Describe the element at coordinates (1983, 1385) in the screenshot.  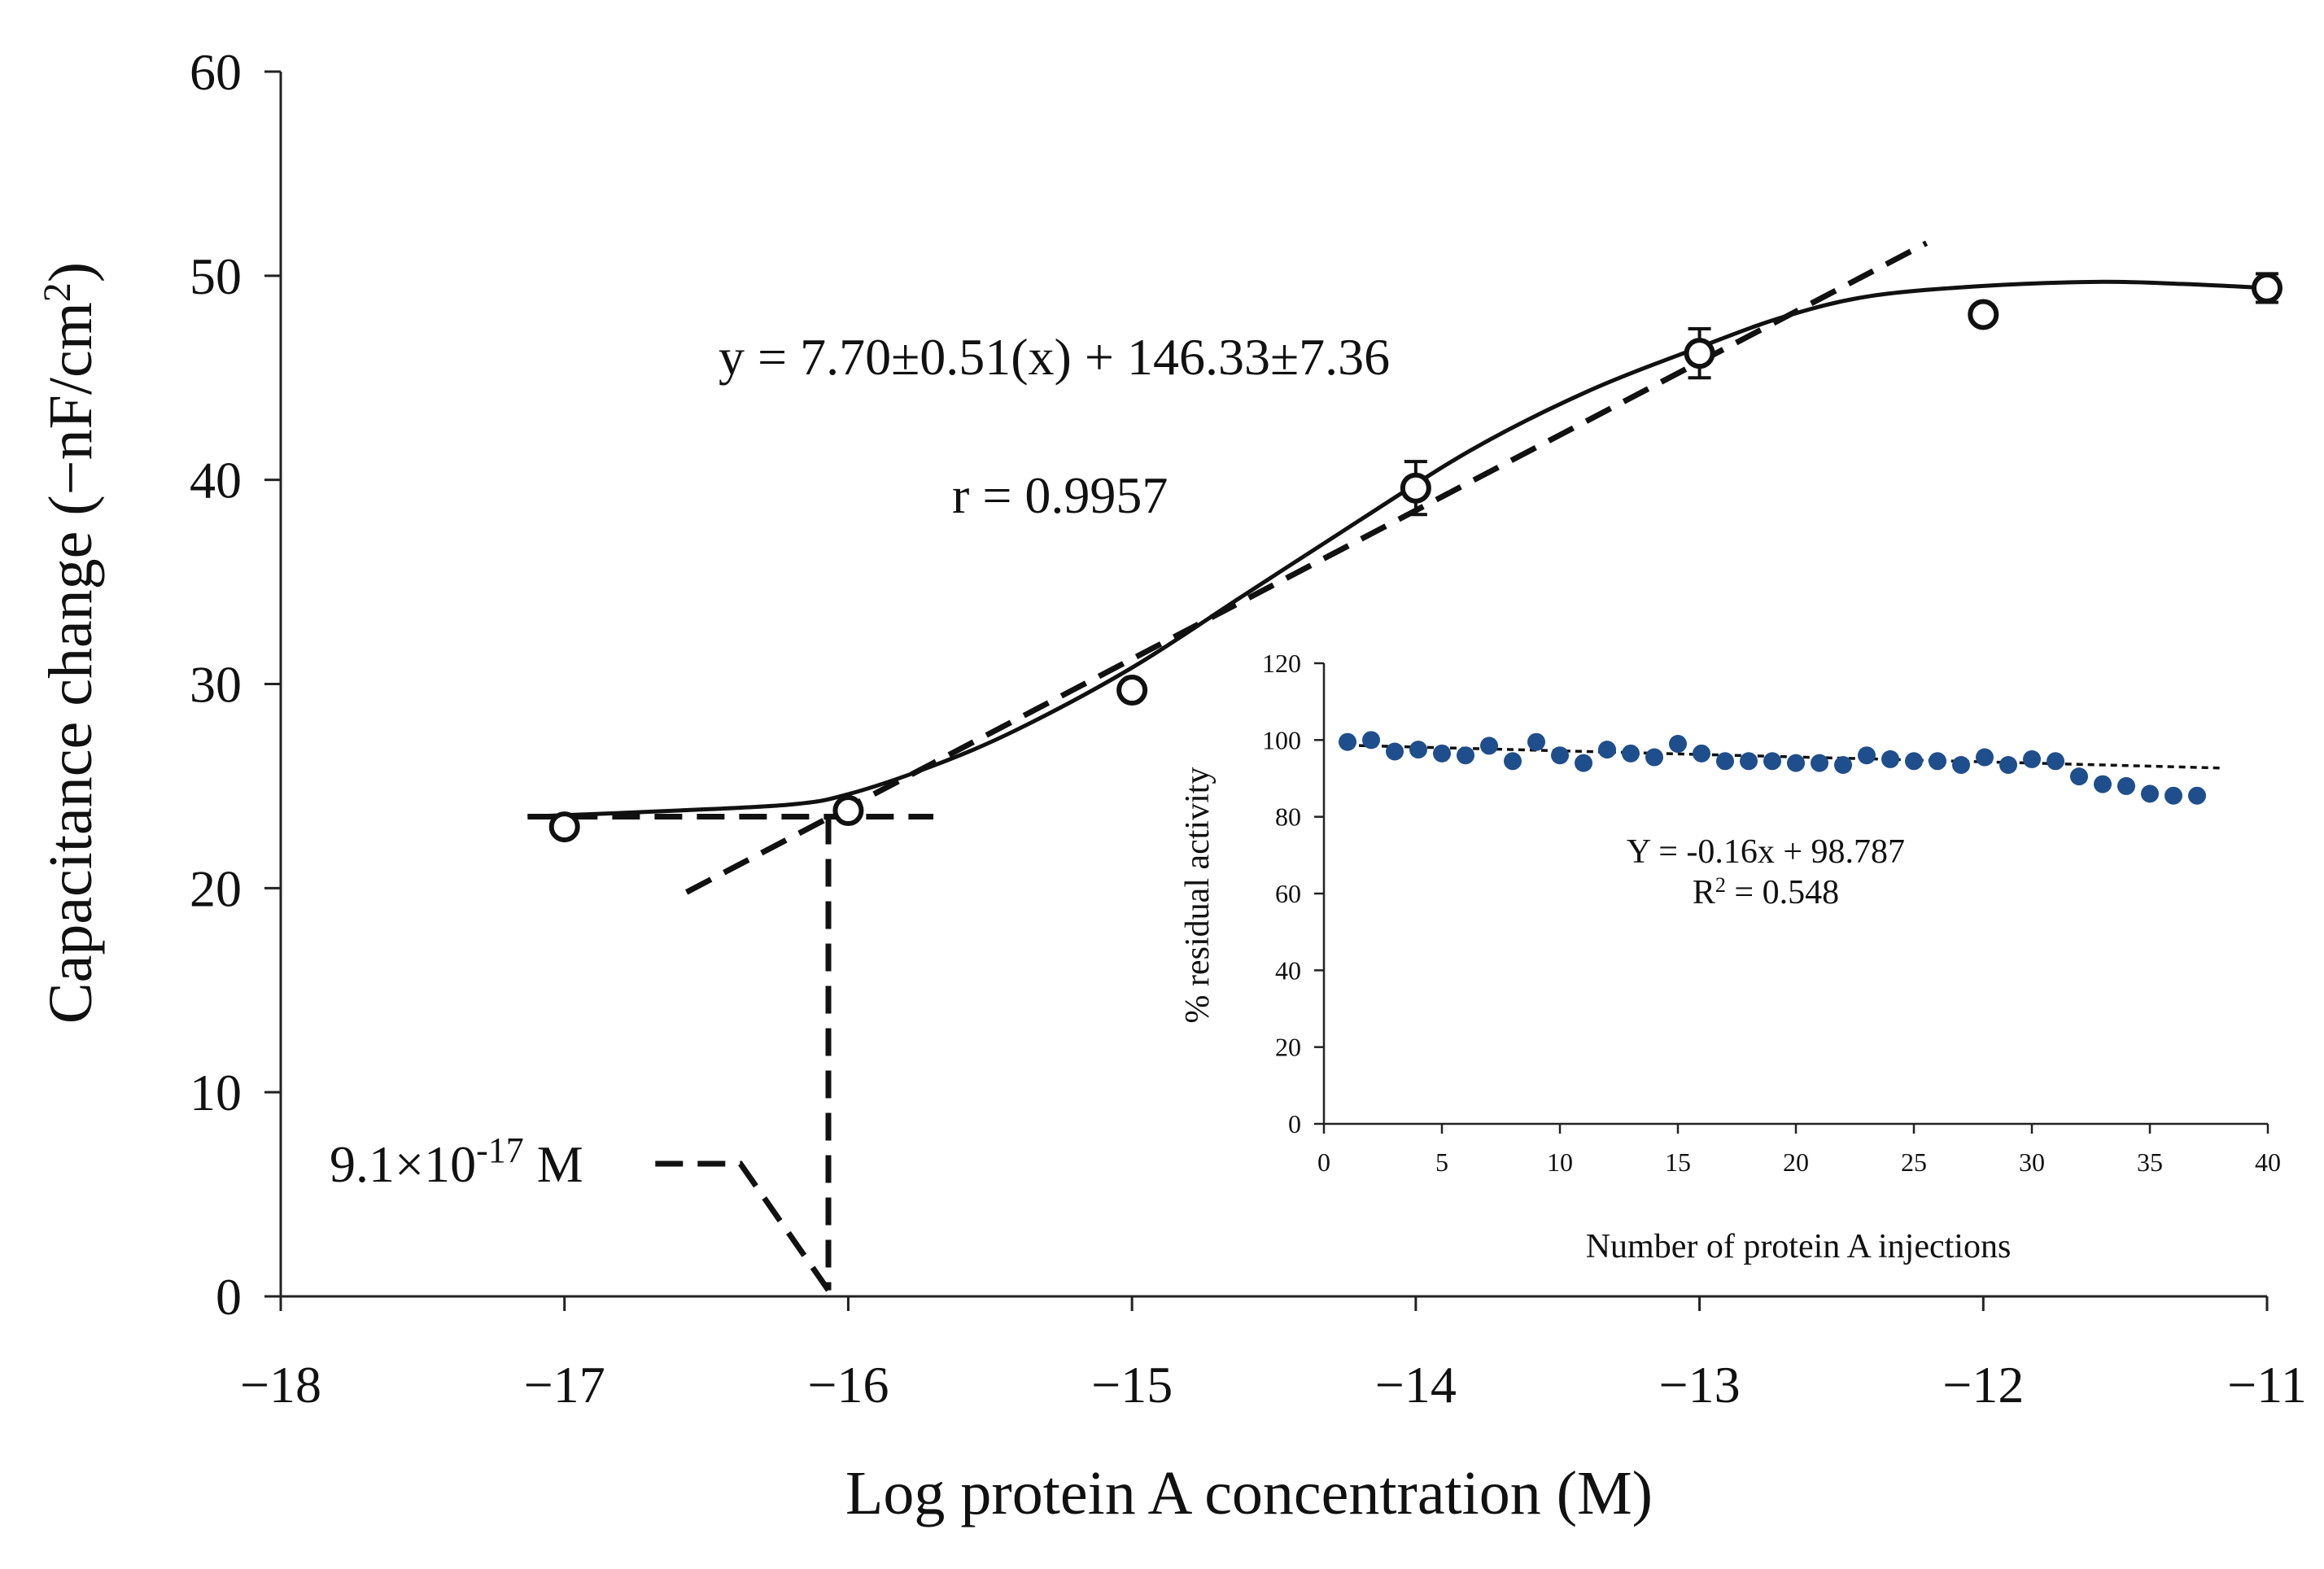
I see `x-tick-label: −12` at that location.